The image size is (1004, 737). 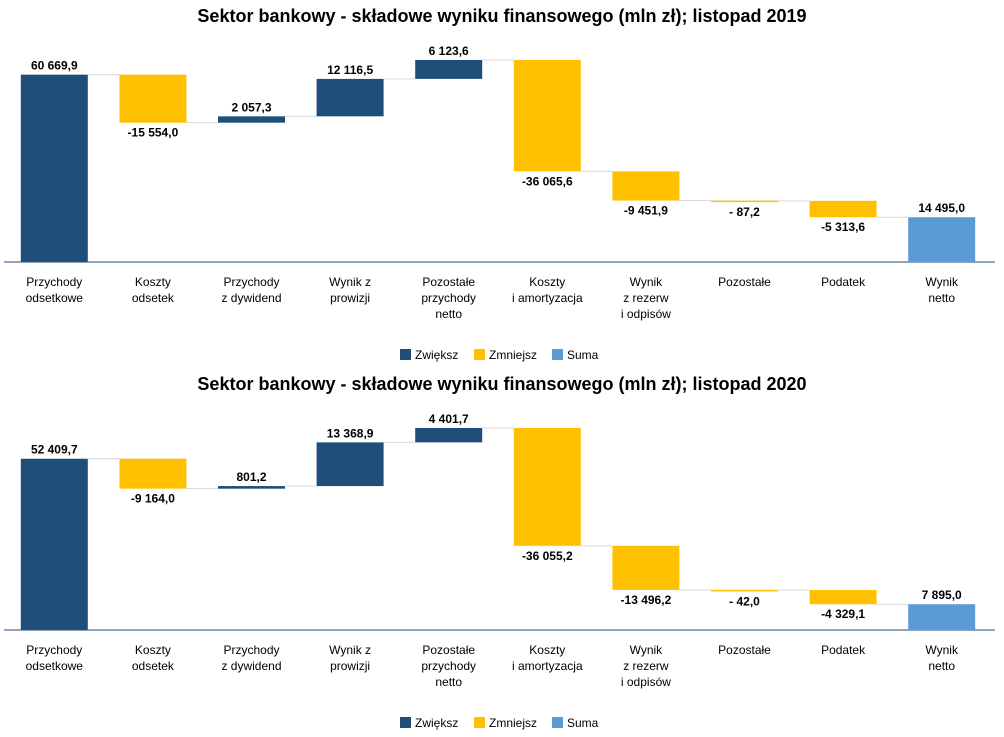 What do you see at coordinates (350, 433) in the screenshot?
I see `value-label: 13 368,9` at bounding box center [350, 433].